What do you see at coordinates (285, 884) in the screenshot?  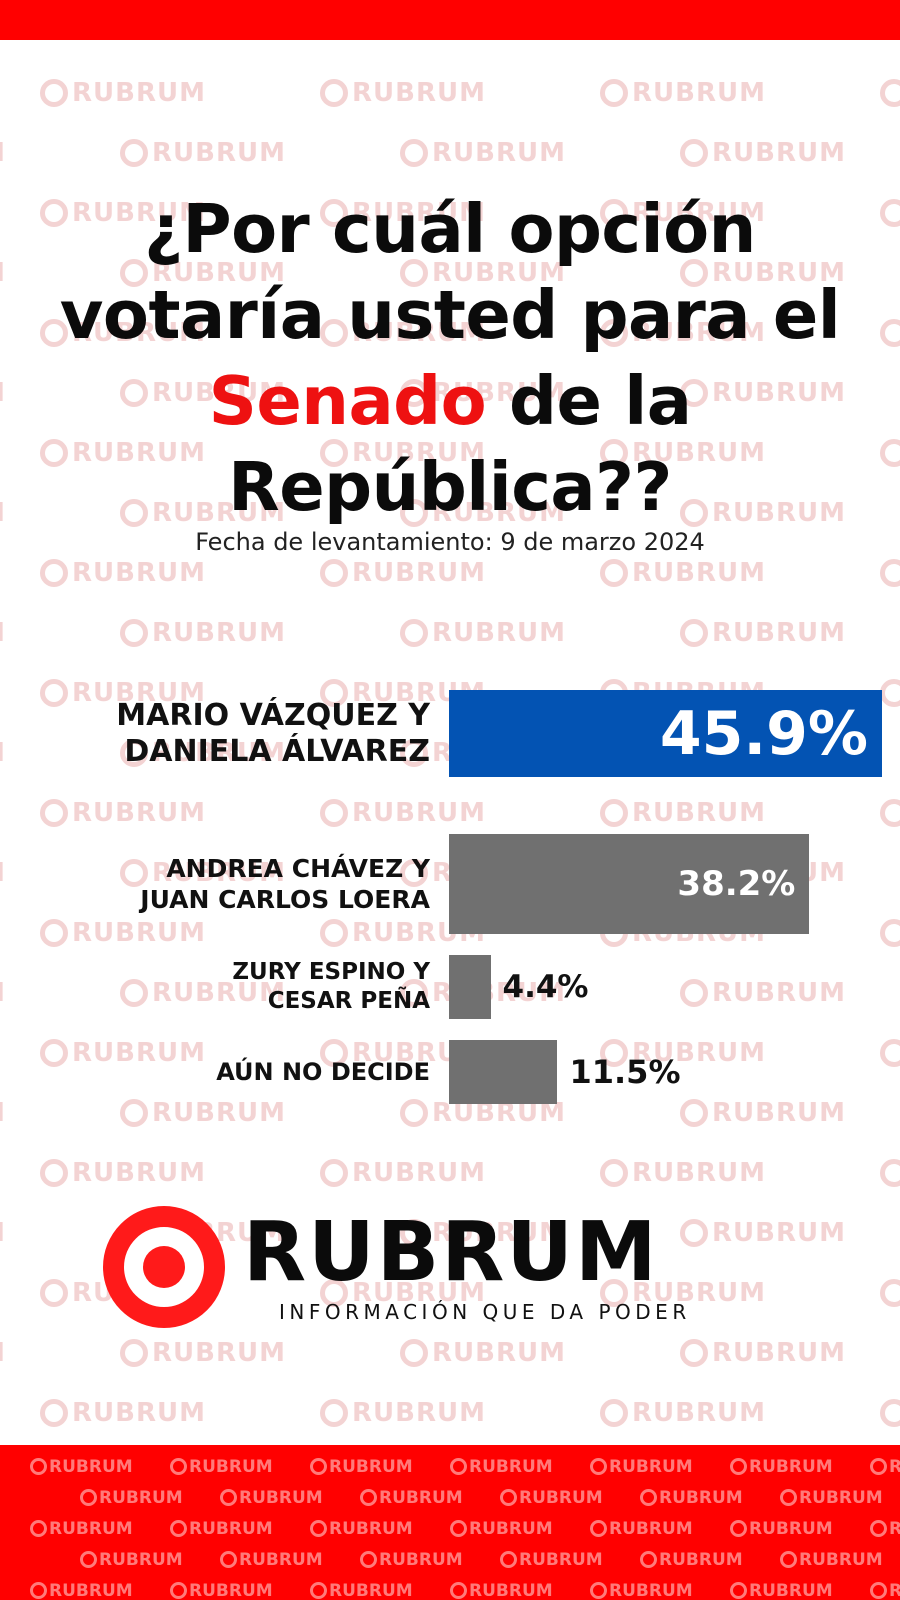 I see `bar-label-2: ANDREA CHÁVEZ Y JUAN CARLOS LOERA` at bounding box center [285, 884].